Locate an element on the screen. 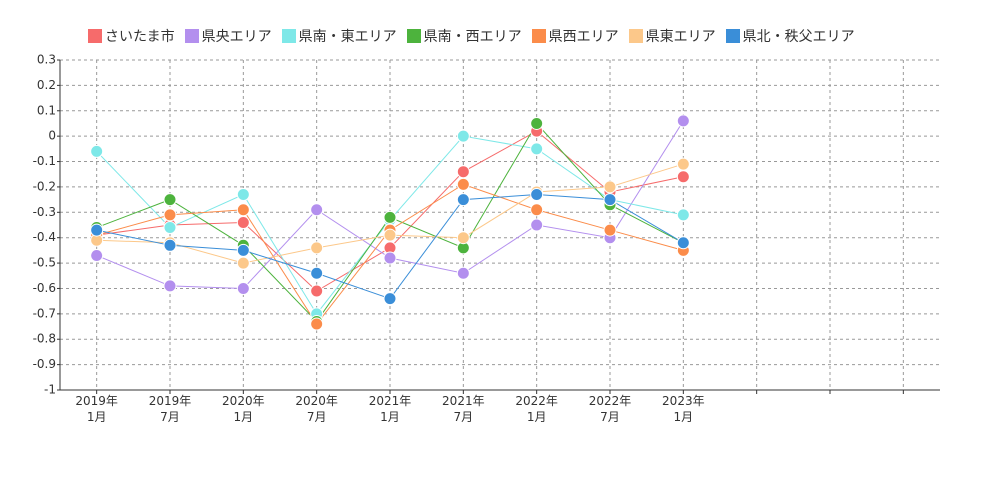 This screenshot has height=500, width=1000. y-tick-label: -0.9 is located at coordinates (44, 364).